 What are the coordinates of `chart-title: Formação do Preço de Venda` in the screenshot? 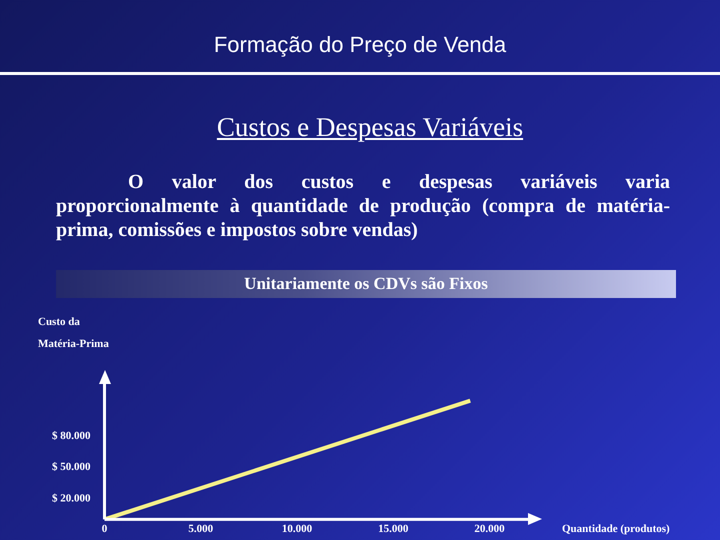 It's located at (360, 45).